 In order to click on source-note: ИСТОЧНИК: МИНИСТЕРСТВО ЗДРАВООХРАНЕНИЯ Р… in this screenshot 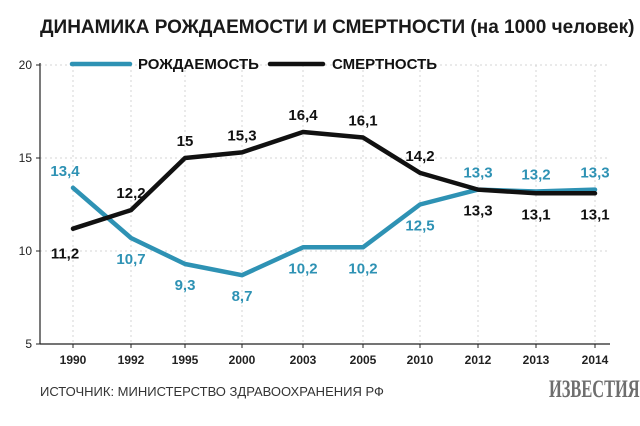, I will do `click(212, 391)`.